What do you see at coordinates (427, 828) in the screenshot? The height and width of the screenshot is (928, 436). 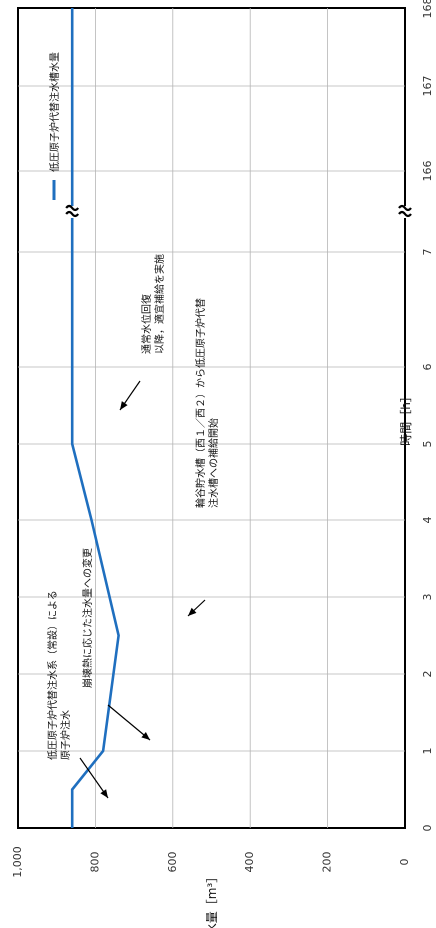 I see `x-tick-label: 0` at bounding box center [427, 828].